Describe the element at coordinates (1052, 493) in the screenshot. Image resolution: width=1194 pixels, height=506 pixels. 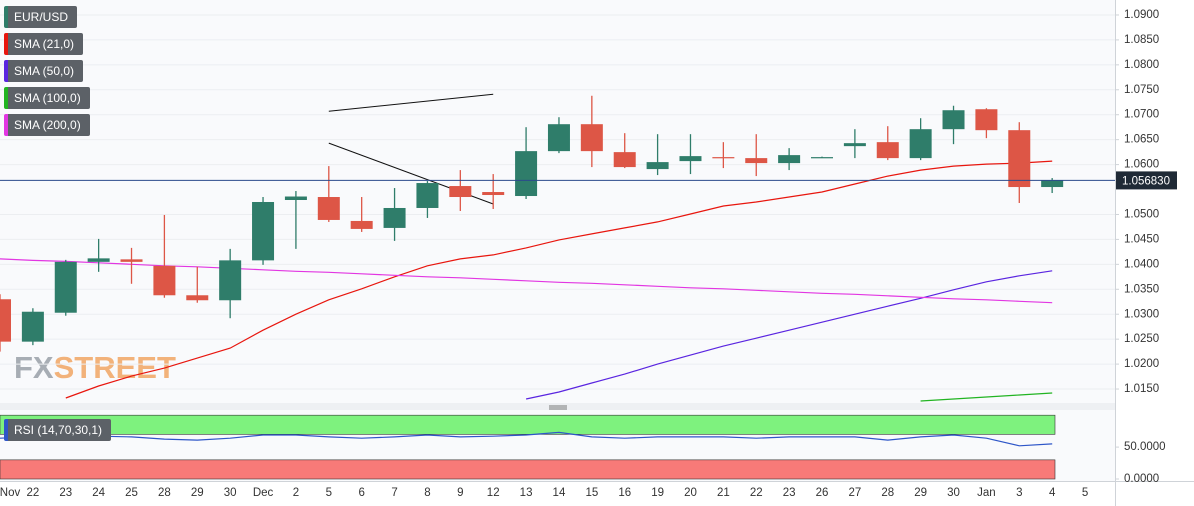
I see `x-tick-label: 4` at that location.